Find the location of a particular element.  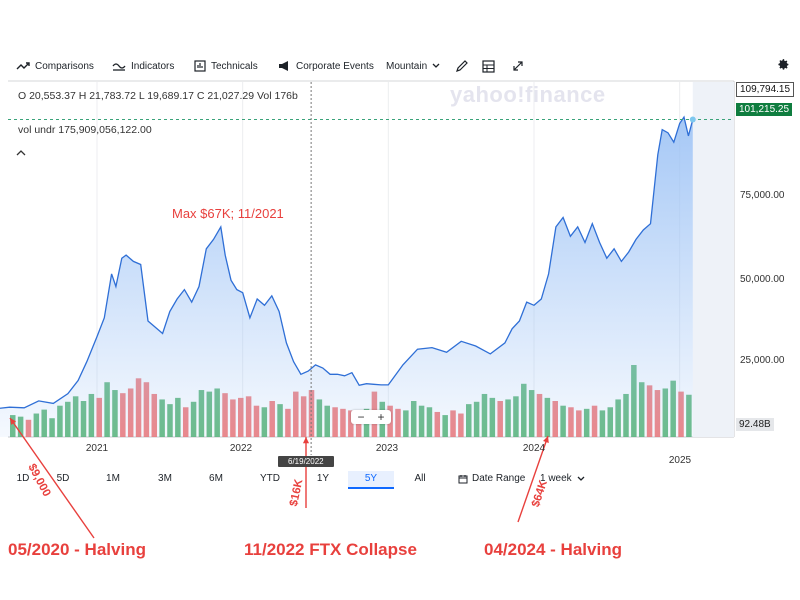

table-icon is located at coordinates (488, 66).